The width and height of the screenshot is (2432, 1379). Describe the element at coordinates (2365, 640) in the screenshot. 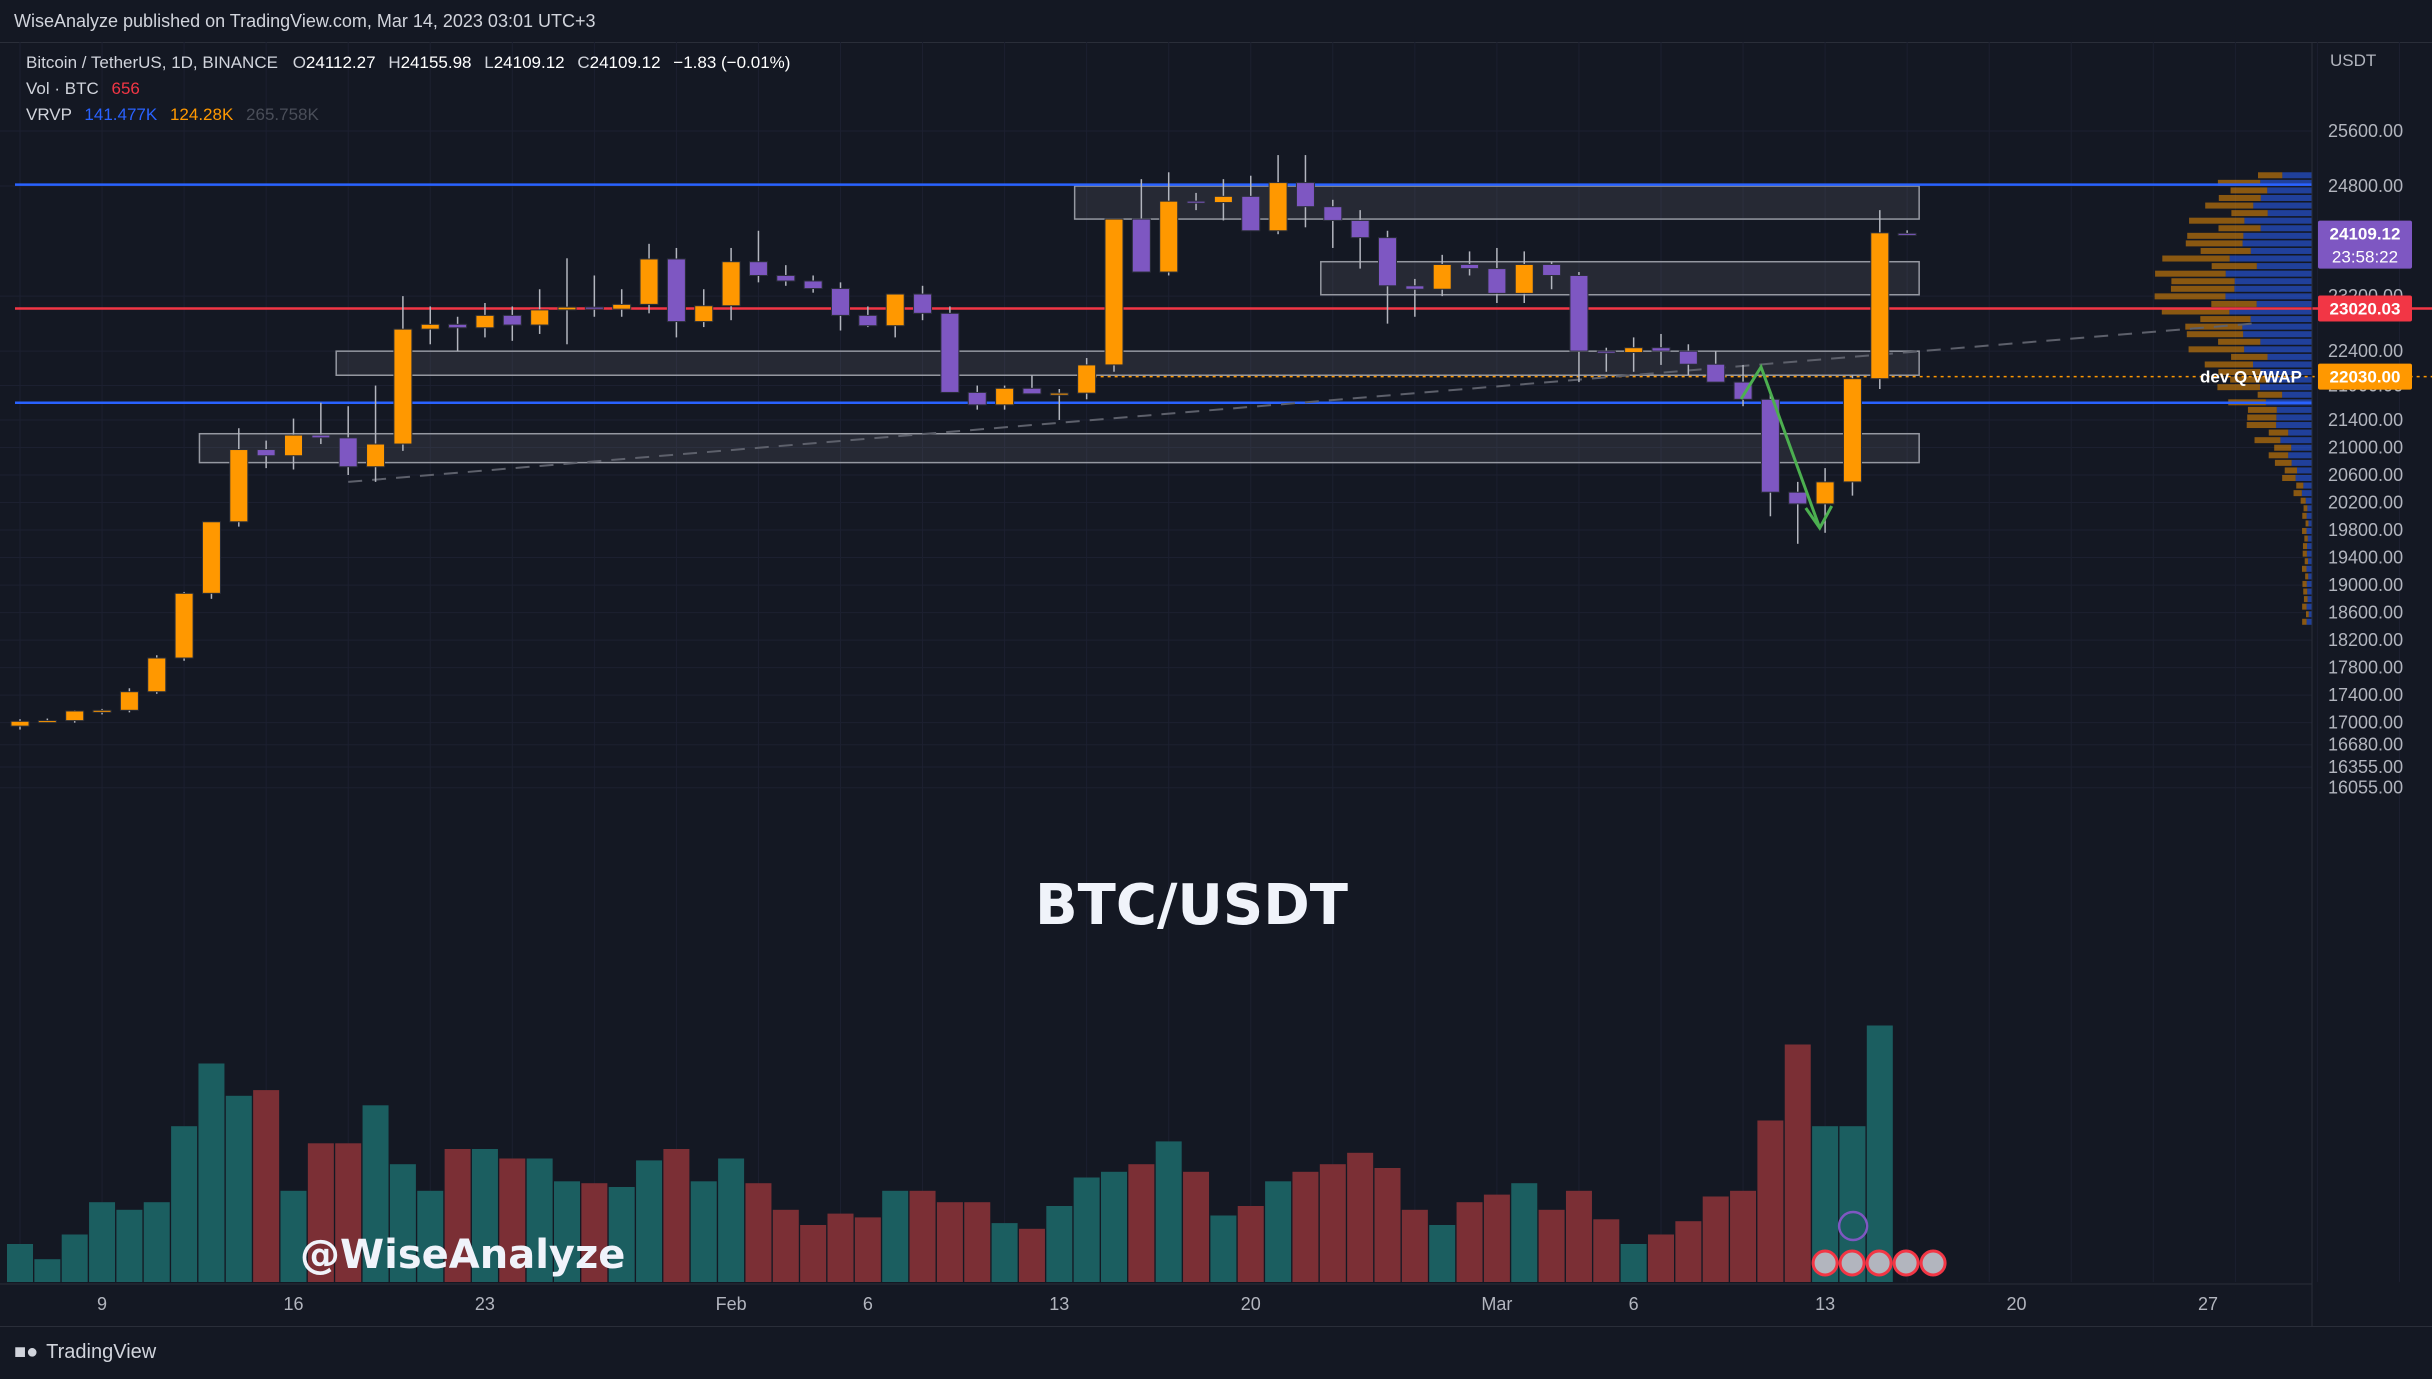

I see `price-tick-label: 18200.00` at that location.